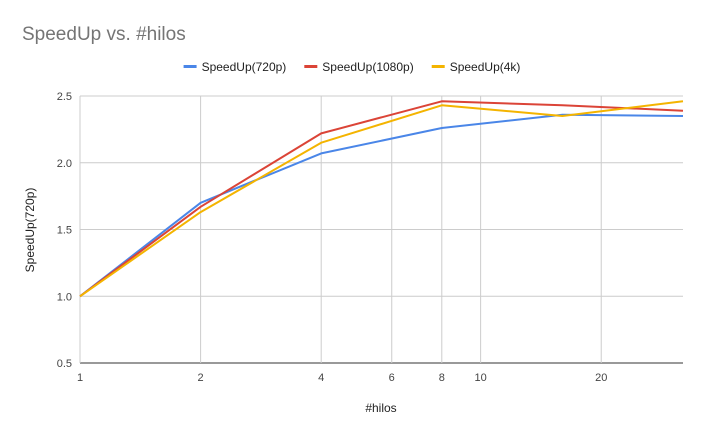 The width and height of the screenshot is (705, 437). I want to click on x-tick-label: 20, so click(601, 378).